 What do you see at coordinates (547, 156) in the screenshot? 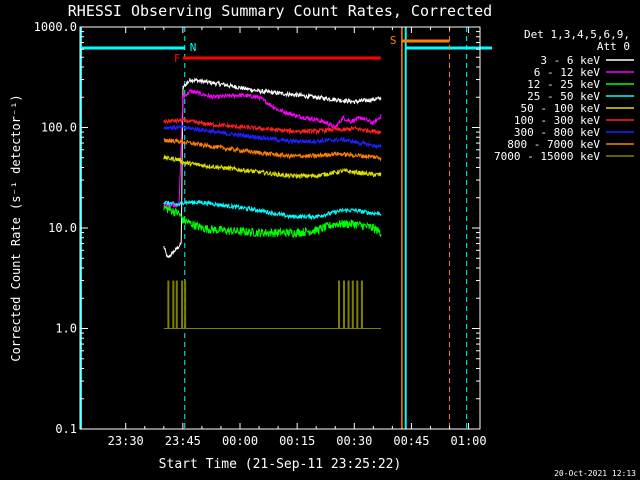
I see `legend-entry-label: 7000 - 15000 keV` at bounding box center [547, 156].